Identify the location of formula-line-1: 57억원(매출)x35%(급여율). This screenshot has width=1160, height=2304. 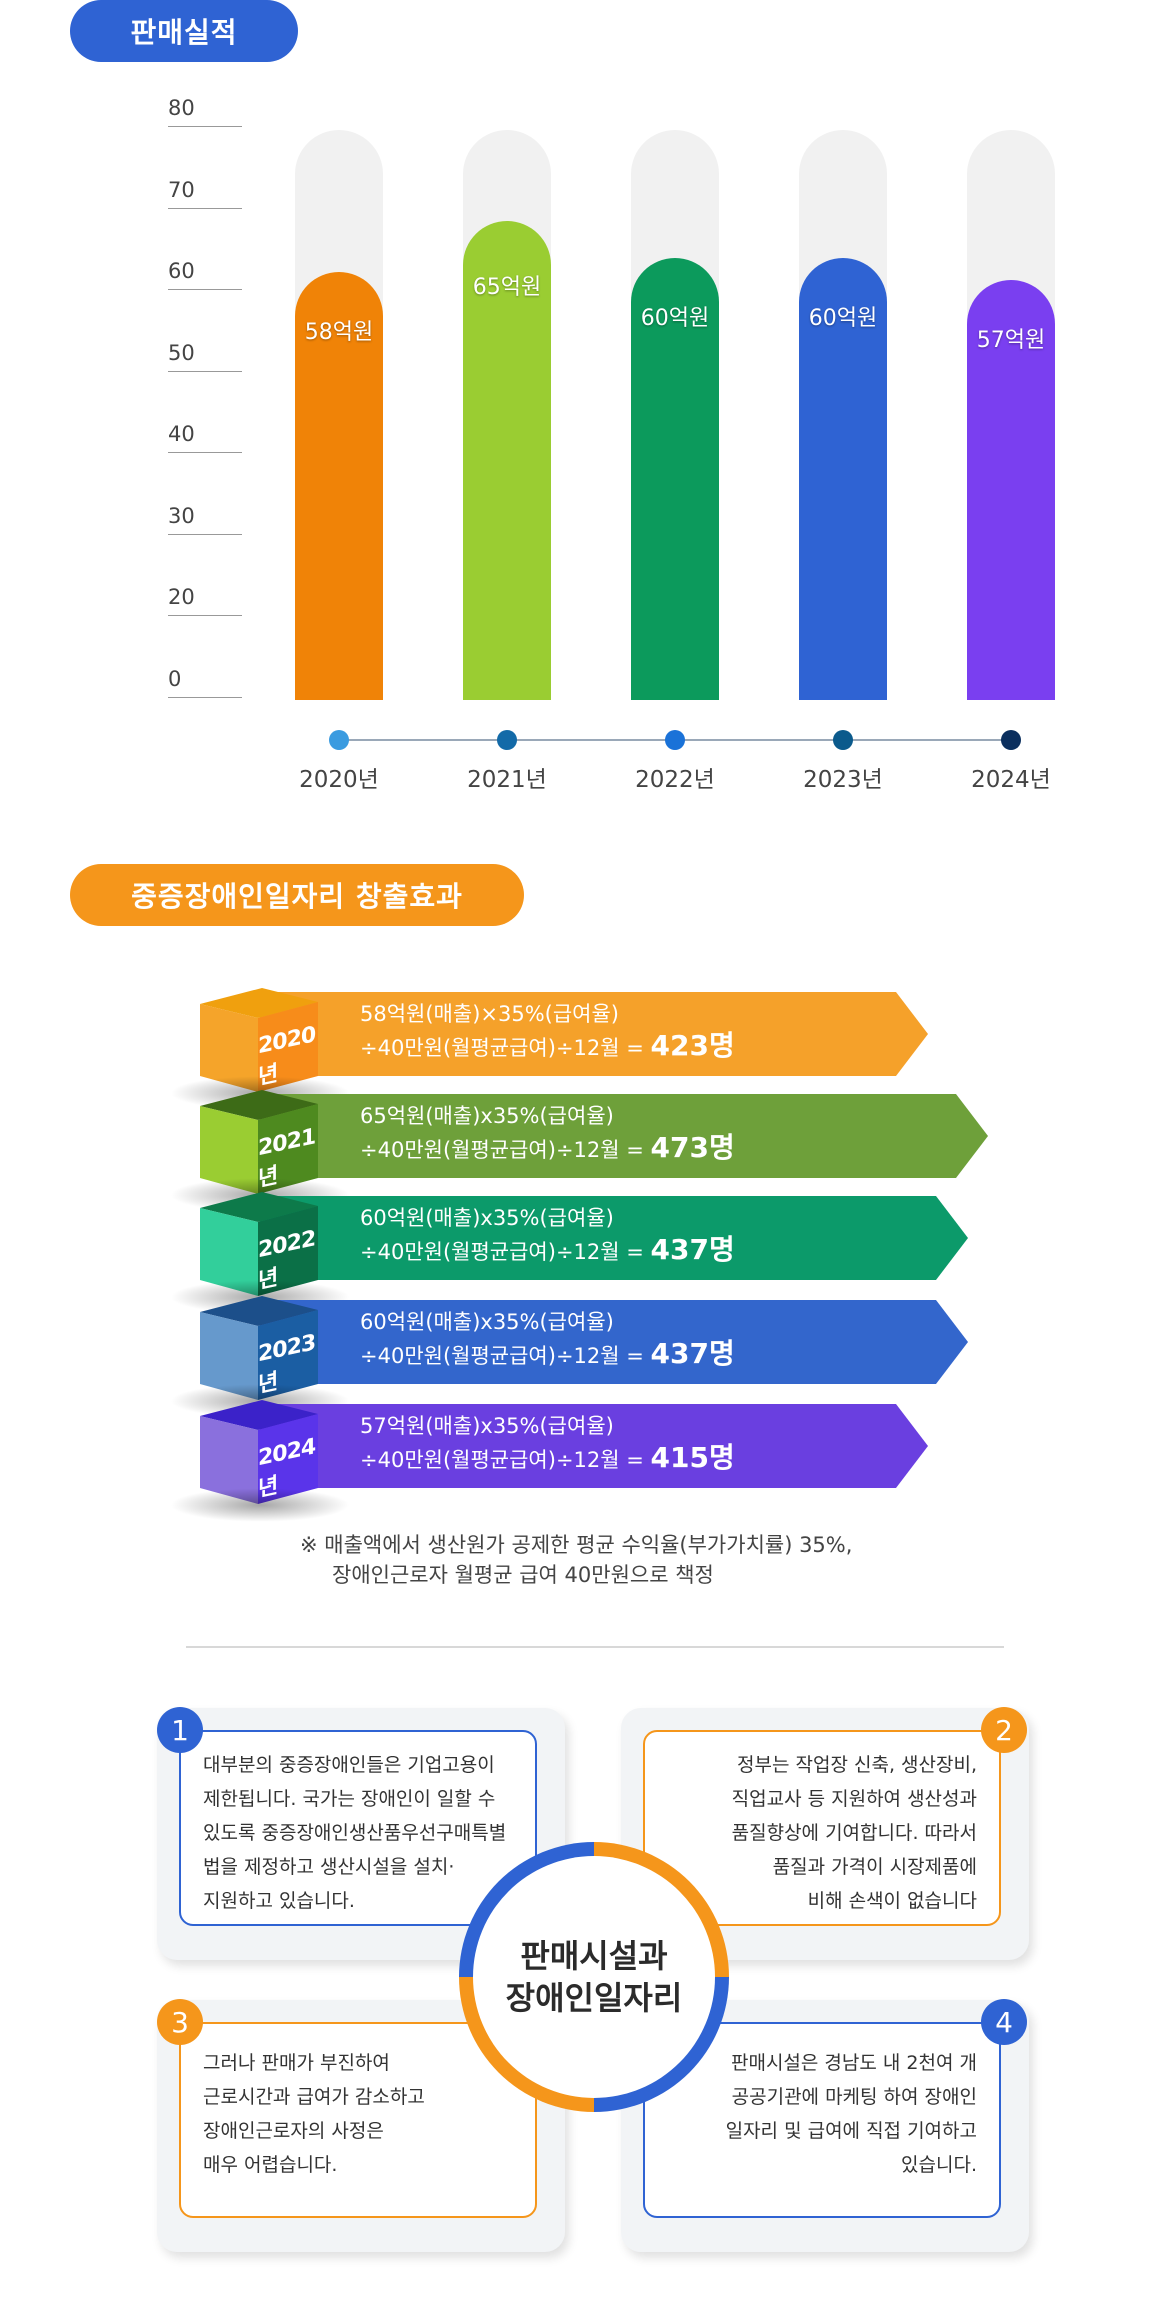
(487, 1426).